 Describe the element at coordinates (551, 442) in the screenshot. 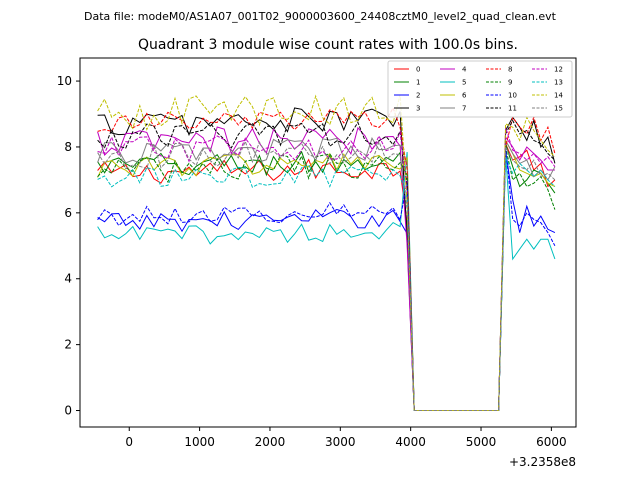

I see `x-tick-label: 6000` at that location.